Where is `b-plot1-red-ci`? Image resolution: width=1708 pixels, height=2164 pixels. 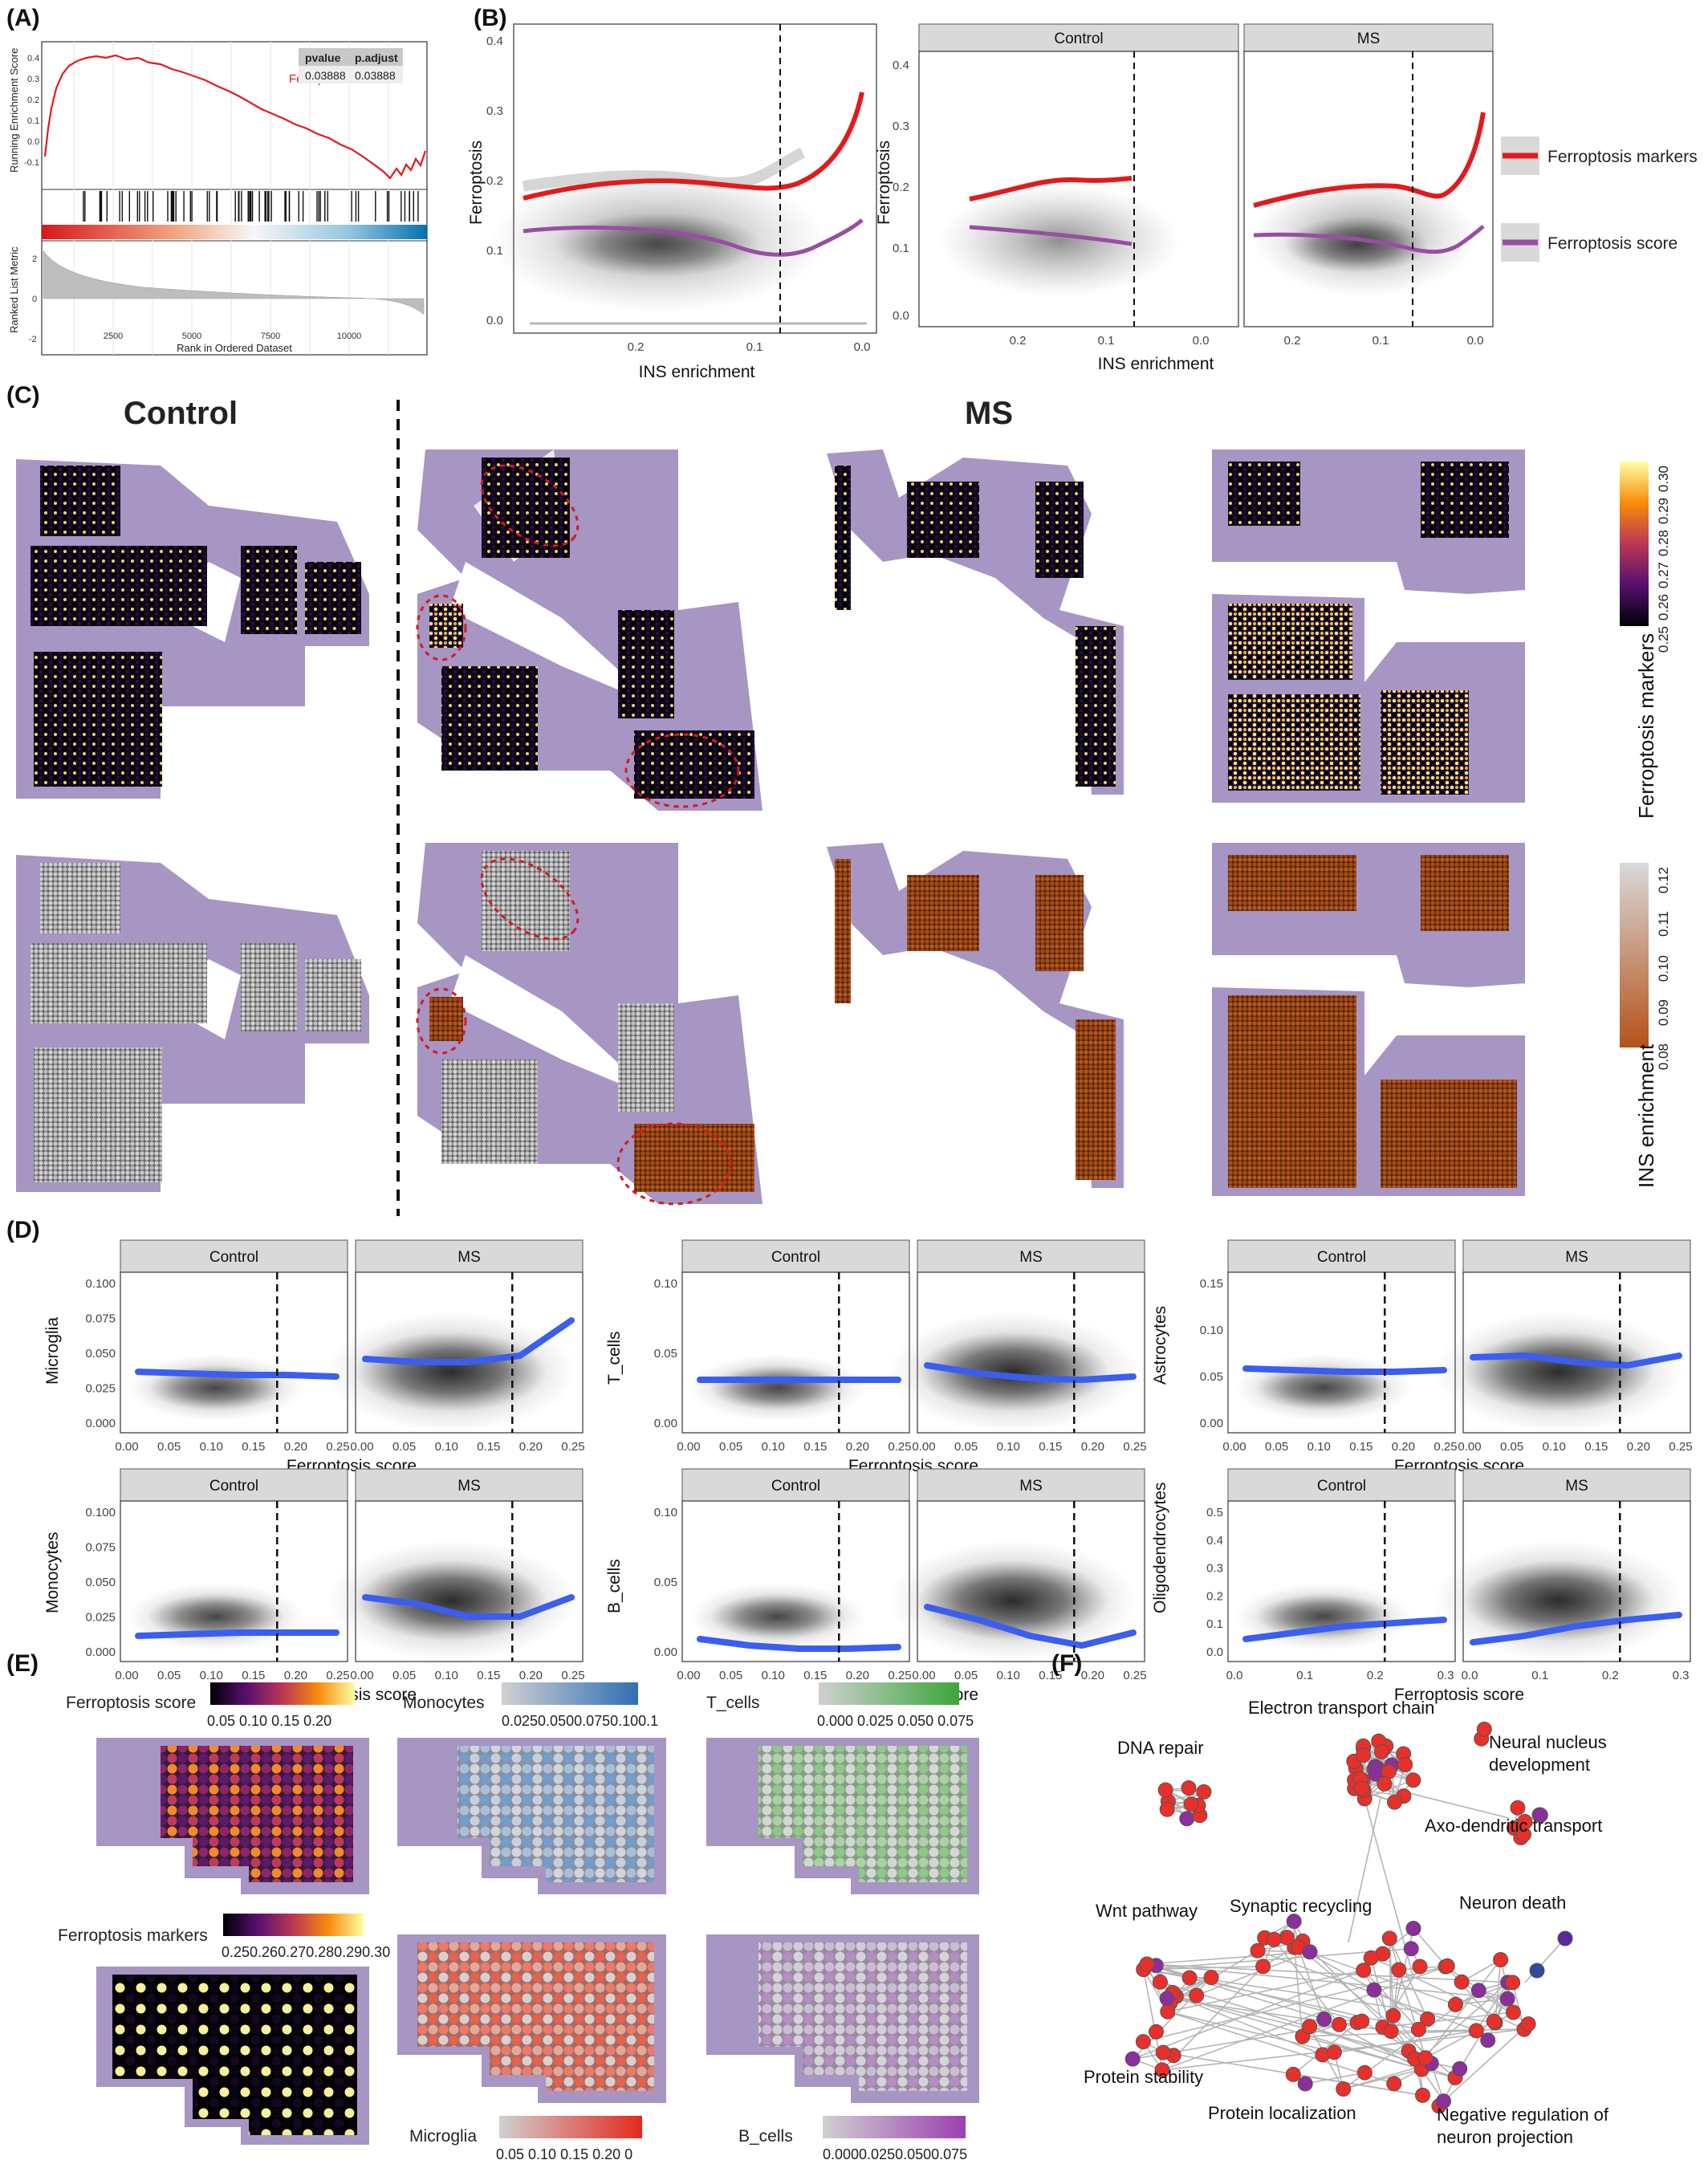
b-plot1-red-ci is located at coordinates (664, 169).